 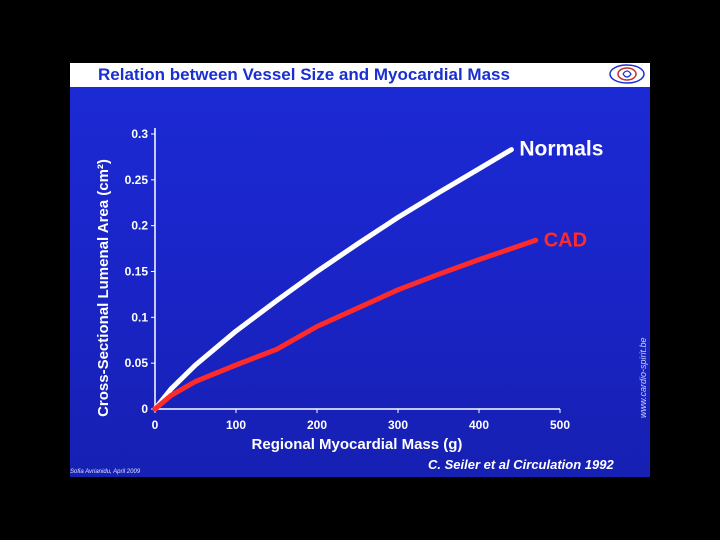 What do you see at coordinates (139, 226) in the screenshot?
I see `y-tick-label: 0.2` at bounding box center [139, 226].